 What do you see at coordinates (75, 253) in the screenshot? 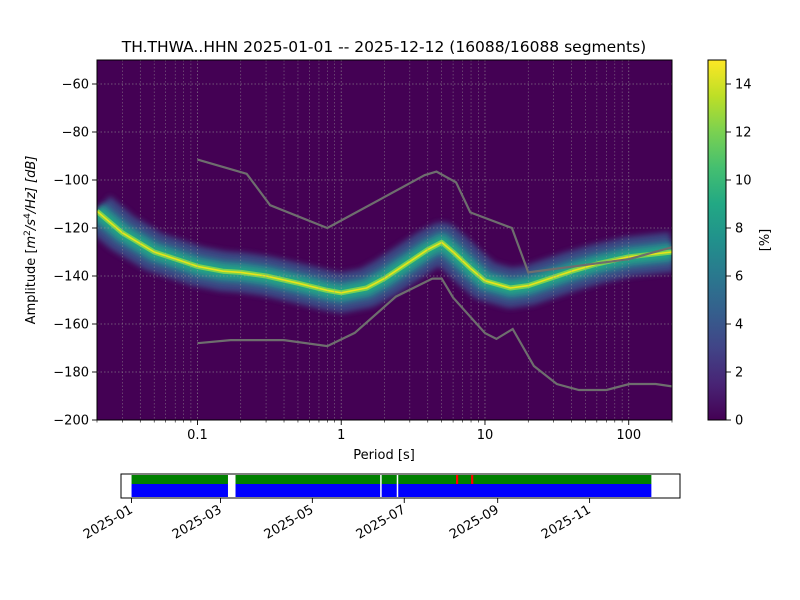
I see `y-axis: −200 −180 −160 −140 −120 −100 −80 −60` at bounding box center [75, 253].